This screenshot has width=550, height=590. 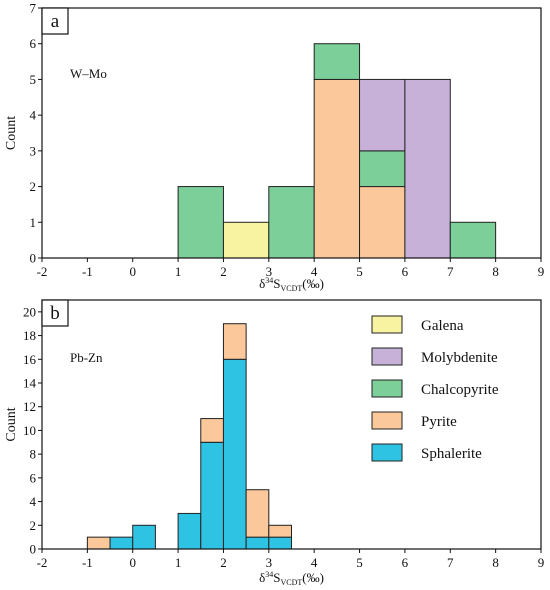 I want to click on legend-swatch-chalcopyrite, so click(x=387, y=388).